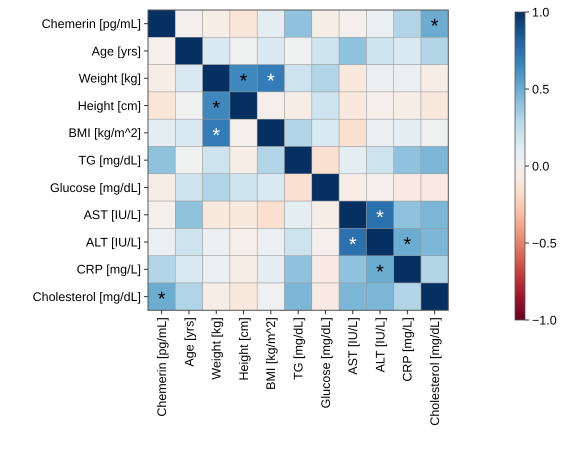 This screenshot has width=567, height=466. I want to click on y-tick-label: CRP [mg/L], so click(108, 269).